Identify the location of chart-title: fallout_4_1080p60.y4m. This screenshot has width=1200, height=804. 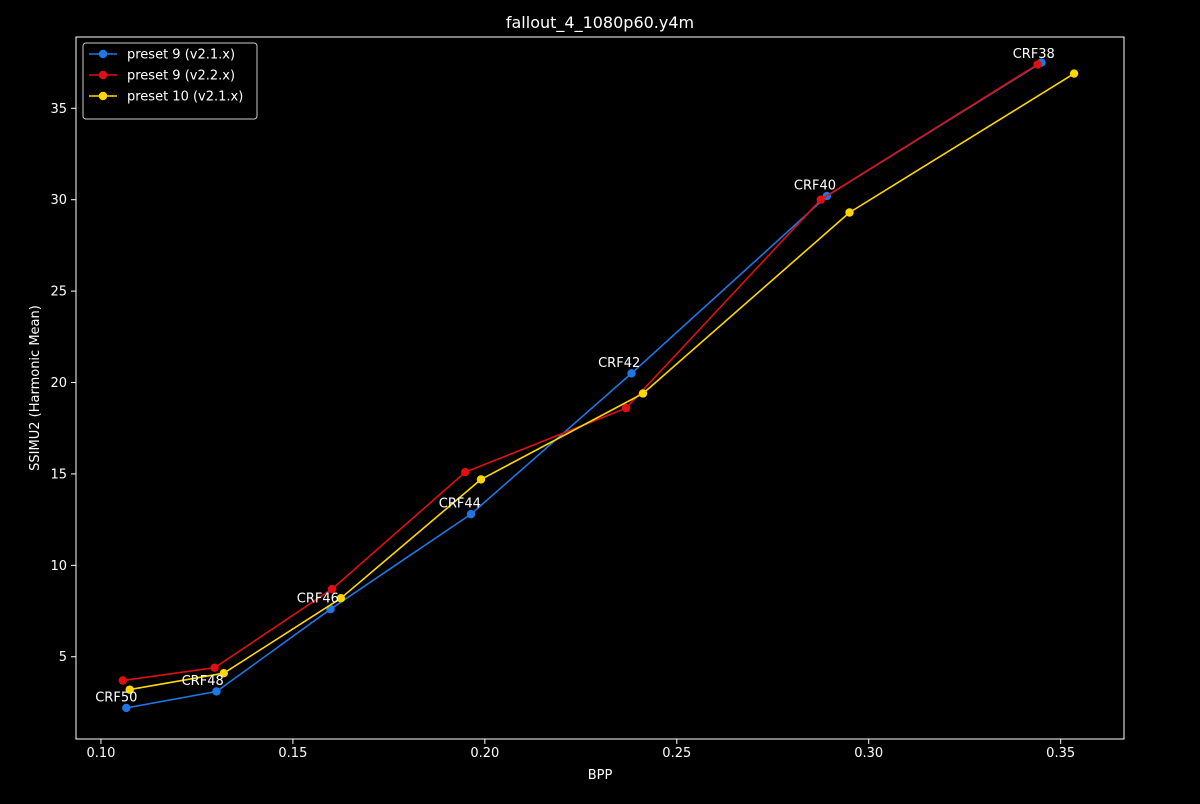
(600, 23).